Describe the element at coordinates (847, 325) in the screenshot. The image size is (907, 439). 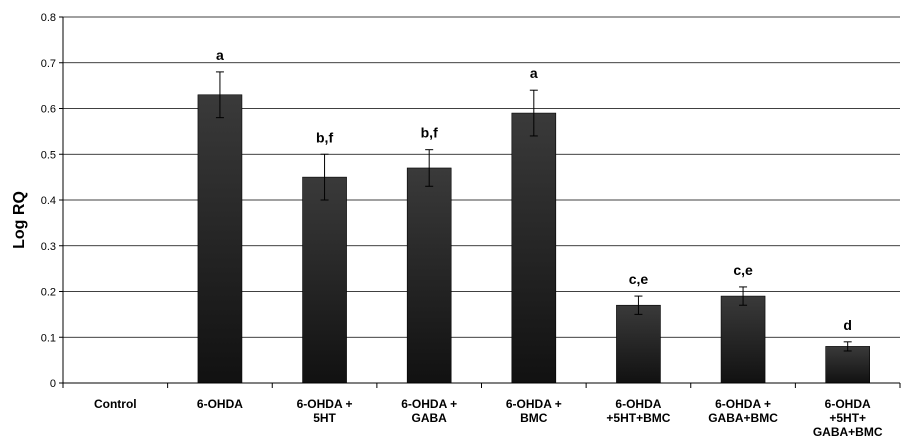
I see `significance-label: d` at that location.